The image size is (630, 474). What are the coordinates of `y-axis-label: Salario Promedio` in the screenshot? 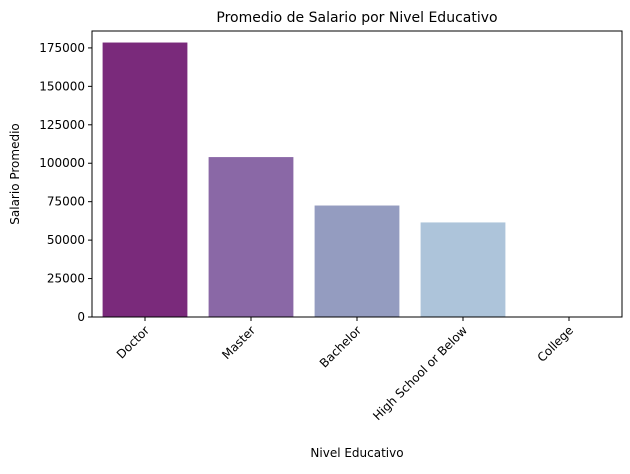 It's located at (15, 173).